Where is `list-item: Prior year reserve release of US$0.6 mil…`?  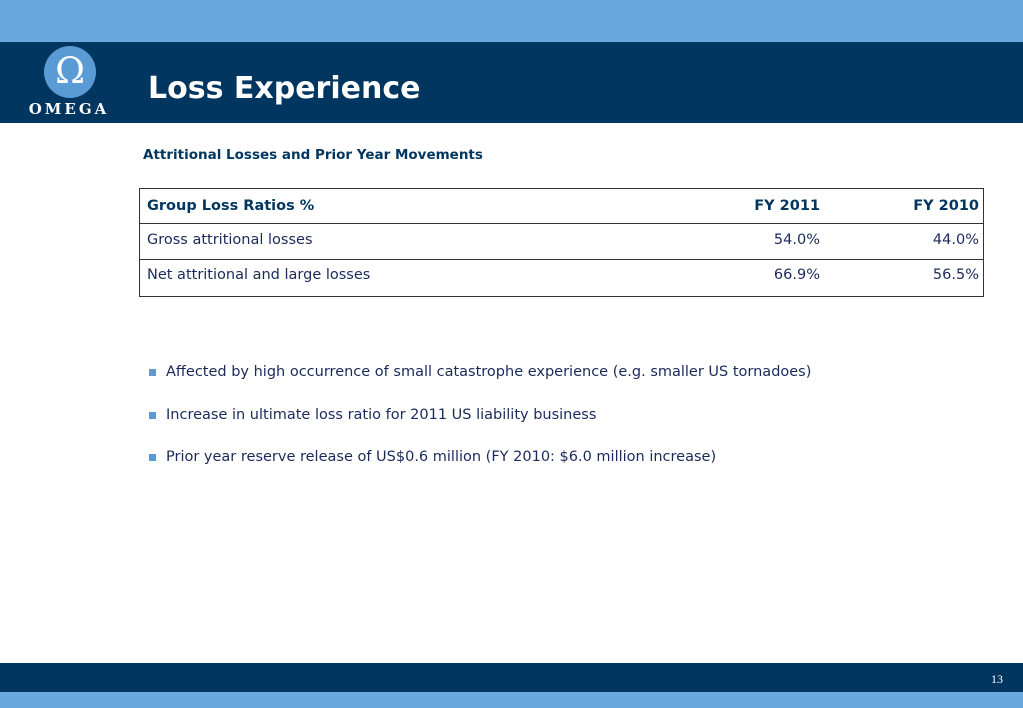
list-item: Prior year reserve release of US$0.6 mil… is located at coordinates (569, 466).